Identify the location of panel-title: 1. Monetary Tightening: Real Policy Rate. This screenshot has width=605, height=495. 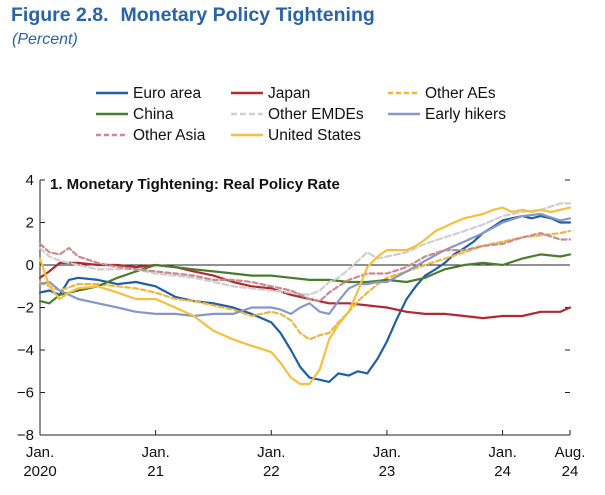
(195, 184).